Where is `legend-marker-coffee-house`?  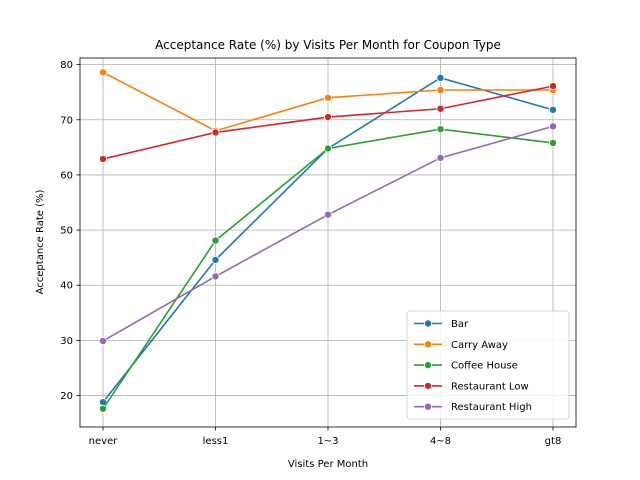 legend-marker-coffee-house is located at coordinates (427, 365).